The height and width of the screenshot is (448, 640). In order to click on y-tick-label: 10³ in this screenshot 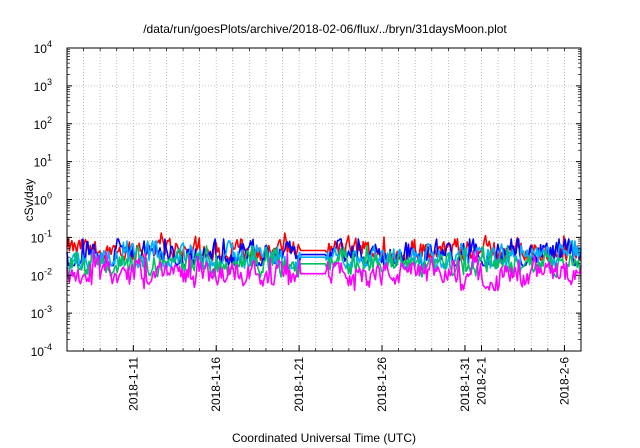, I will do `click(43, 85)`.